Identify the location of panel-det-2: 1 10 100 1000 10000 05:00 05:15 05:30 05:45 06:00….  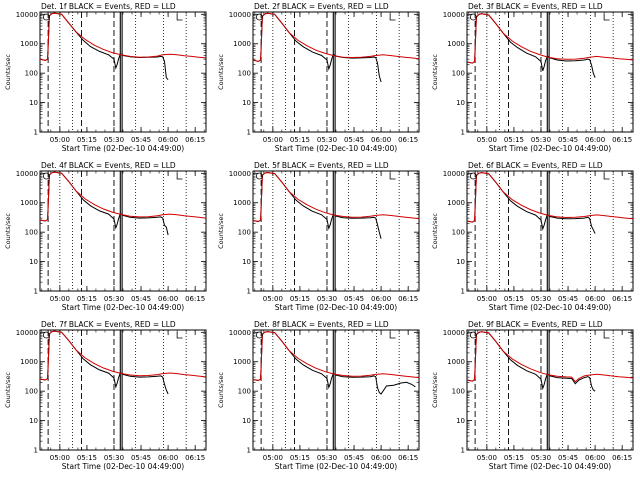
(318, 77).